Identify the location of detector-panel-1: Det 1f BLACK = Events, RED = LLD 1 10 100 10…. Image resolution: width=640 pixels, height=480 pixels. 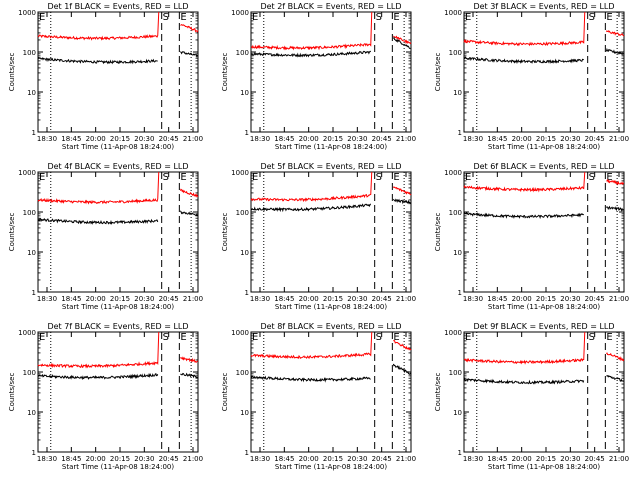
(105, 76).